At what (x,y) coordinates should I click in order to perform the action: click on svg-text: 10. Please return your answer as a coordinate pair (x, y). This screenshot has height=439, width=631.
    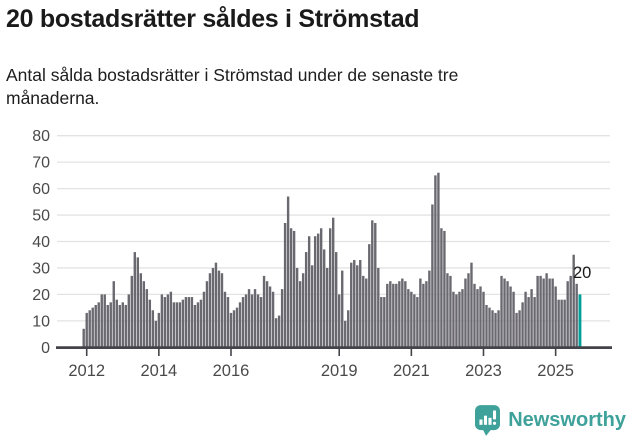
    Looking at the image, I should click on (41, 321).